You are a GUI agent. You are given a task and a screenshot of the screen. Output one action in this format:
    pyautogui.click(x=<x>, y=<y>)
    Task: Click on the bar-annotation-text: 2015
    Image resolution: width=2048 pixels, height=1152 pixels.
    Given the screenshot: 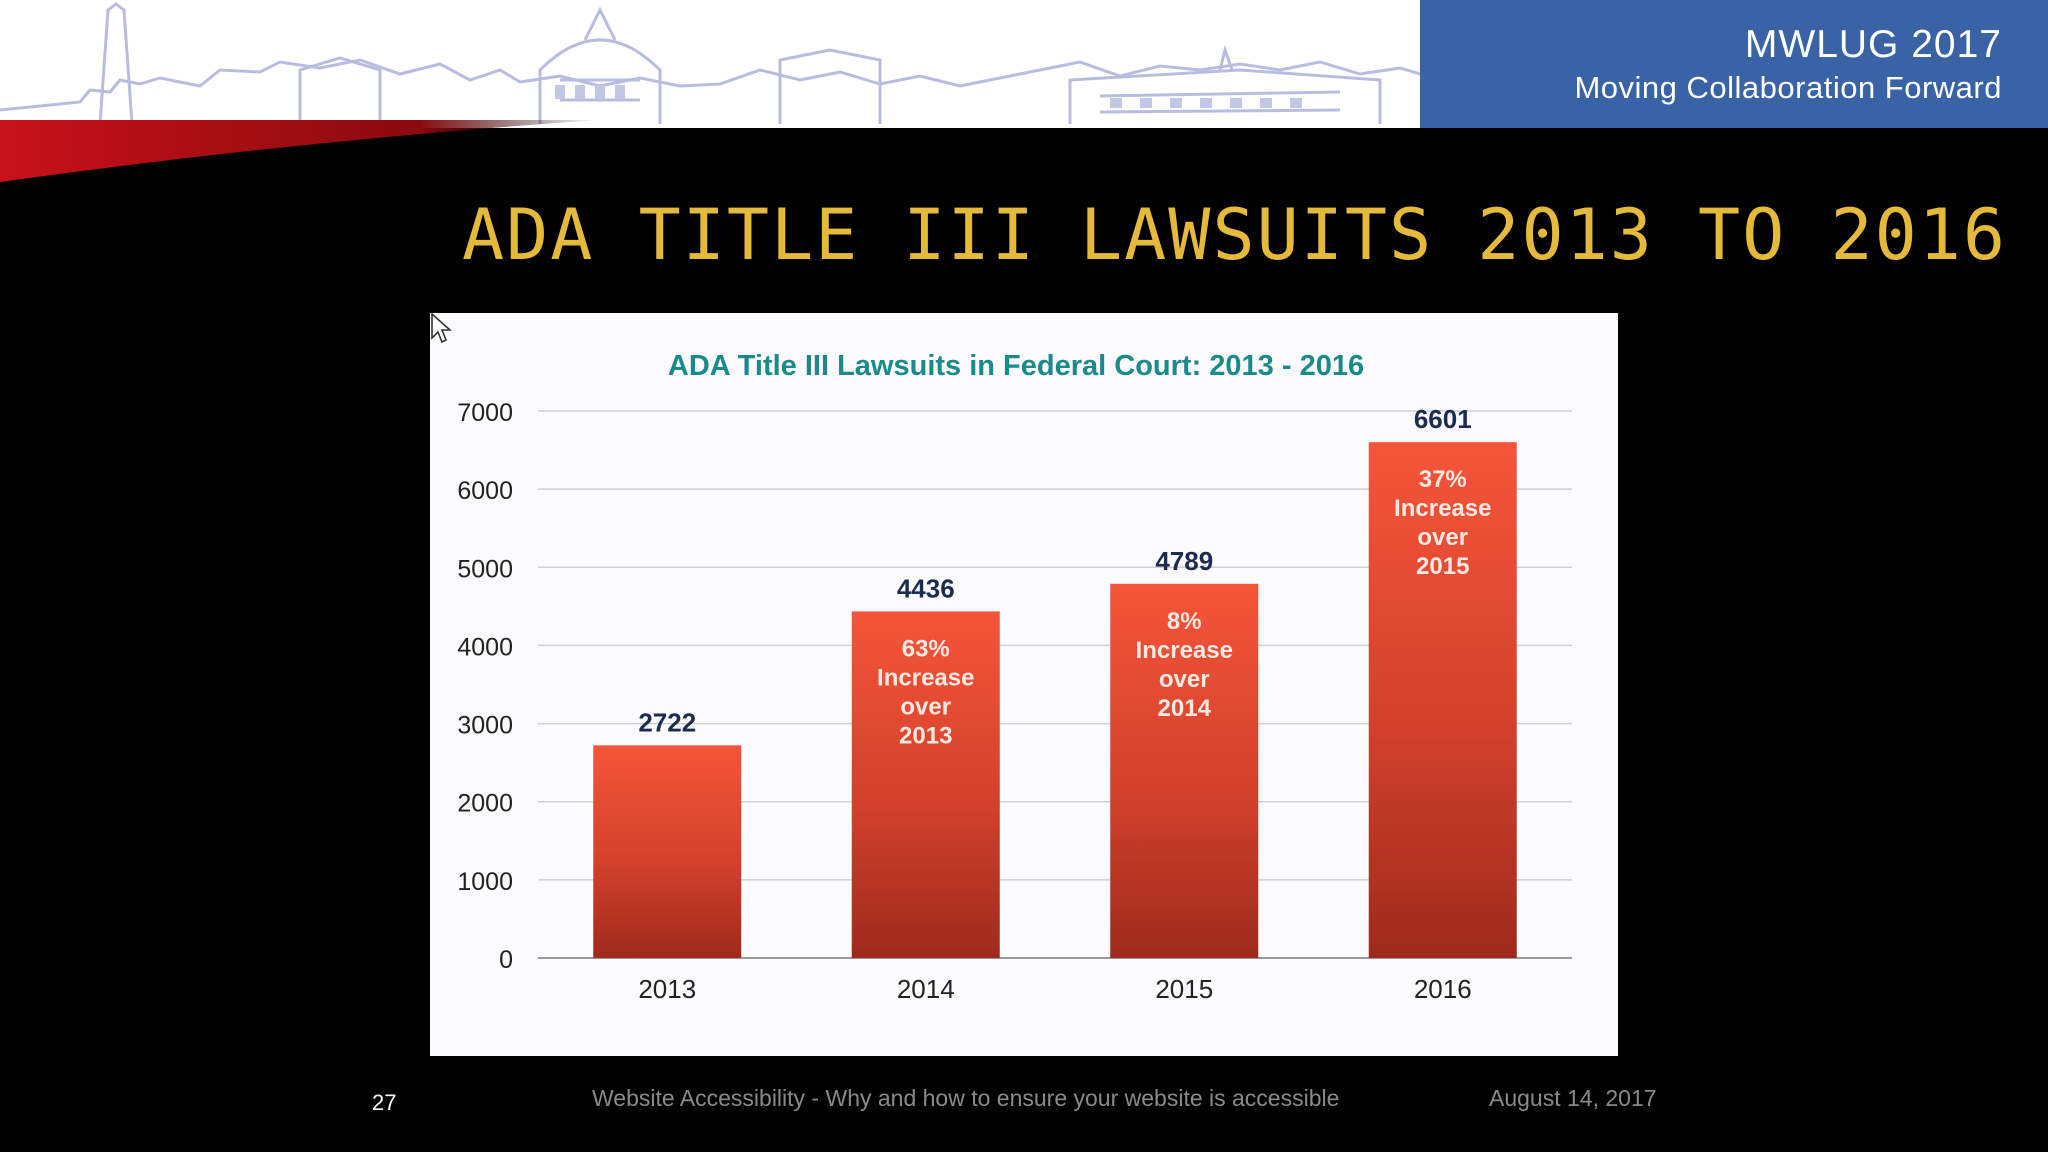 What is the action you would take?
    pyautogui.click(x=1442, y=566)
    